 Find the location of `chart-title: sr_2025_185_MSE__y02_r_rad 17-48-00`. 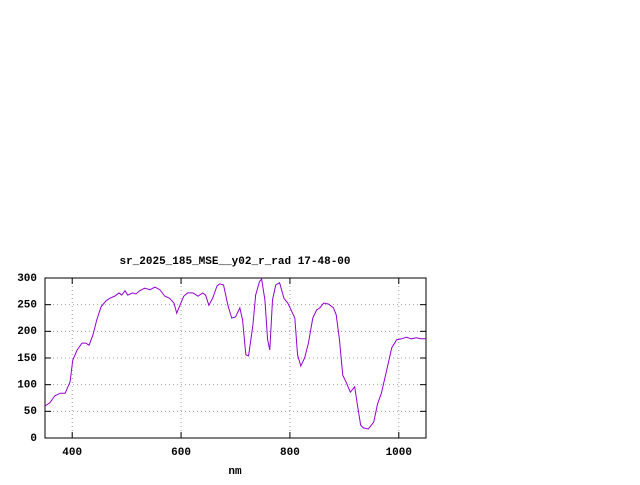

chart-title: sr_2025_185_MSE__y02_r_rad 17-48-00 is located at coordinates (234, 262).